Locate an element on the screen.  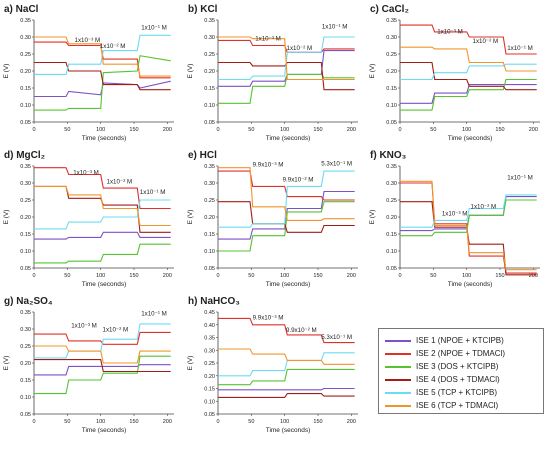
concentration-label: 9.9x10⁻² M is located at coordinates (298, 179).